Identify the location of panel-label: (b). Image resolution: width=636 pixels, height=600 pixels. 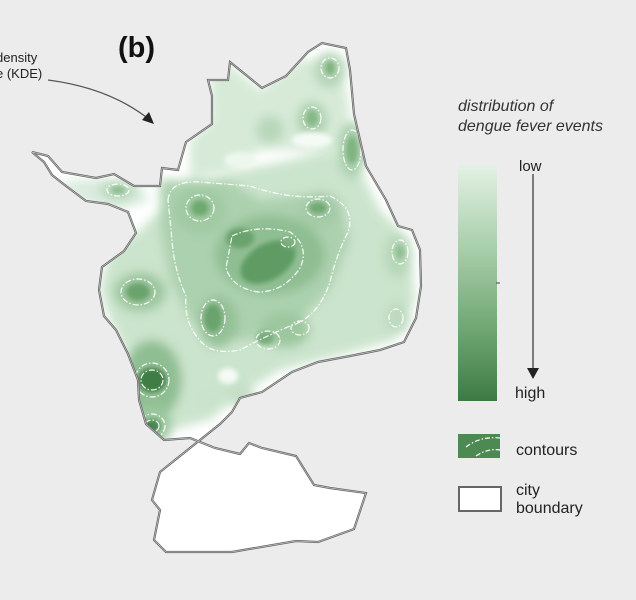
(137, 48).